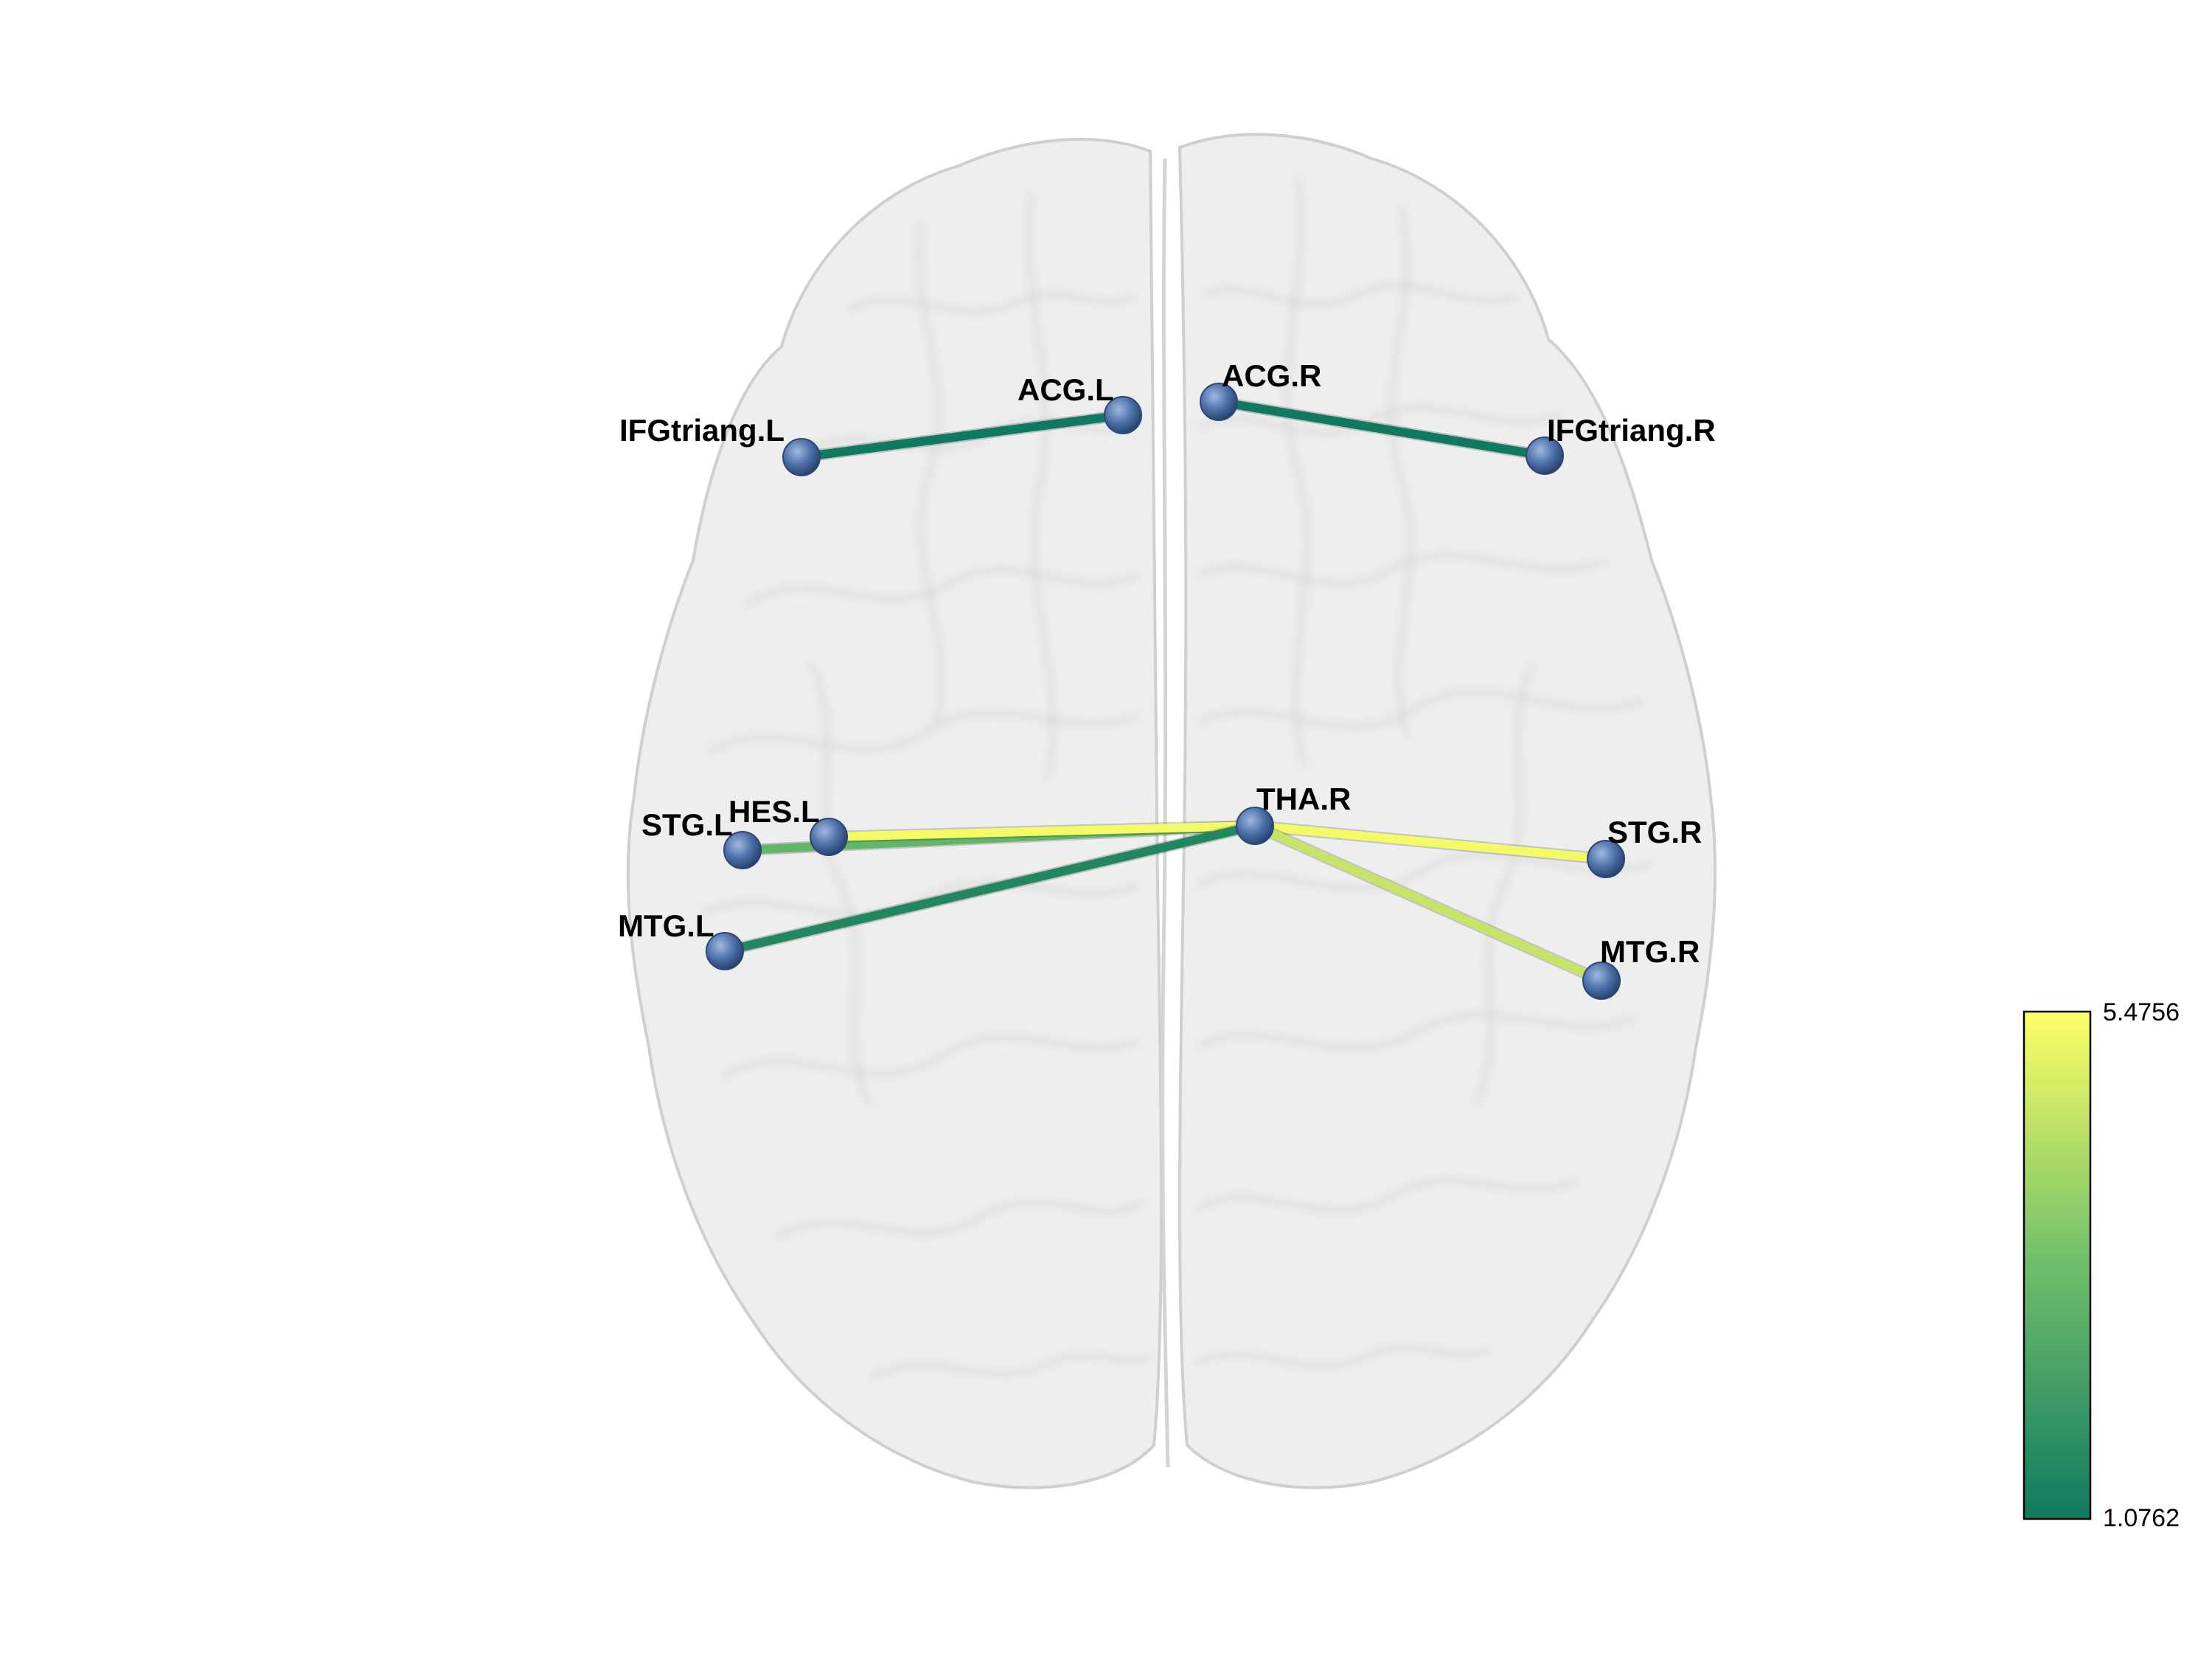 This screenshot has height=1659, width=2212. I want to click on node-HES.L, so click(829, 837).